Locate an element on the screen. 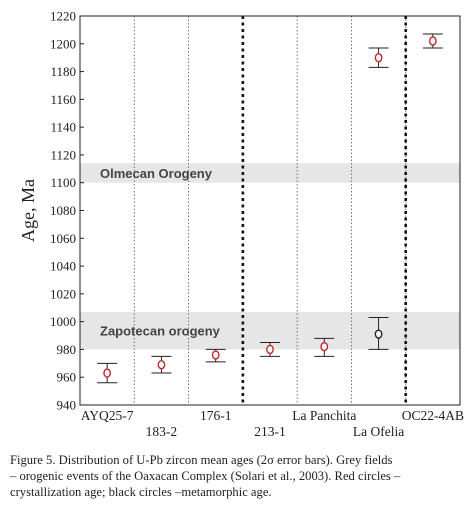  y-tick-label: 1140 is located at coordinates (63, 127).